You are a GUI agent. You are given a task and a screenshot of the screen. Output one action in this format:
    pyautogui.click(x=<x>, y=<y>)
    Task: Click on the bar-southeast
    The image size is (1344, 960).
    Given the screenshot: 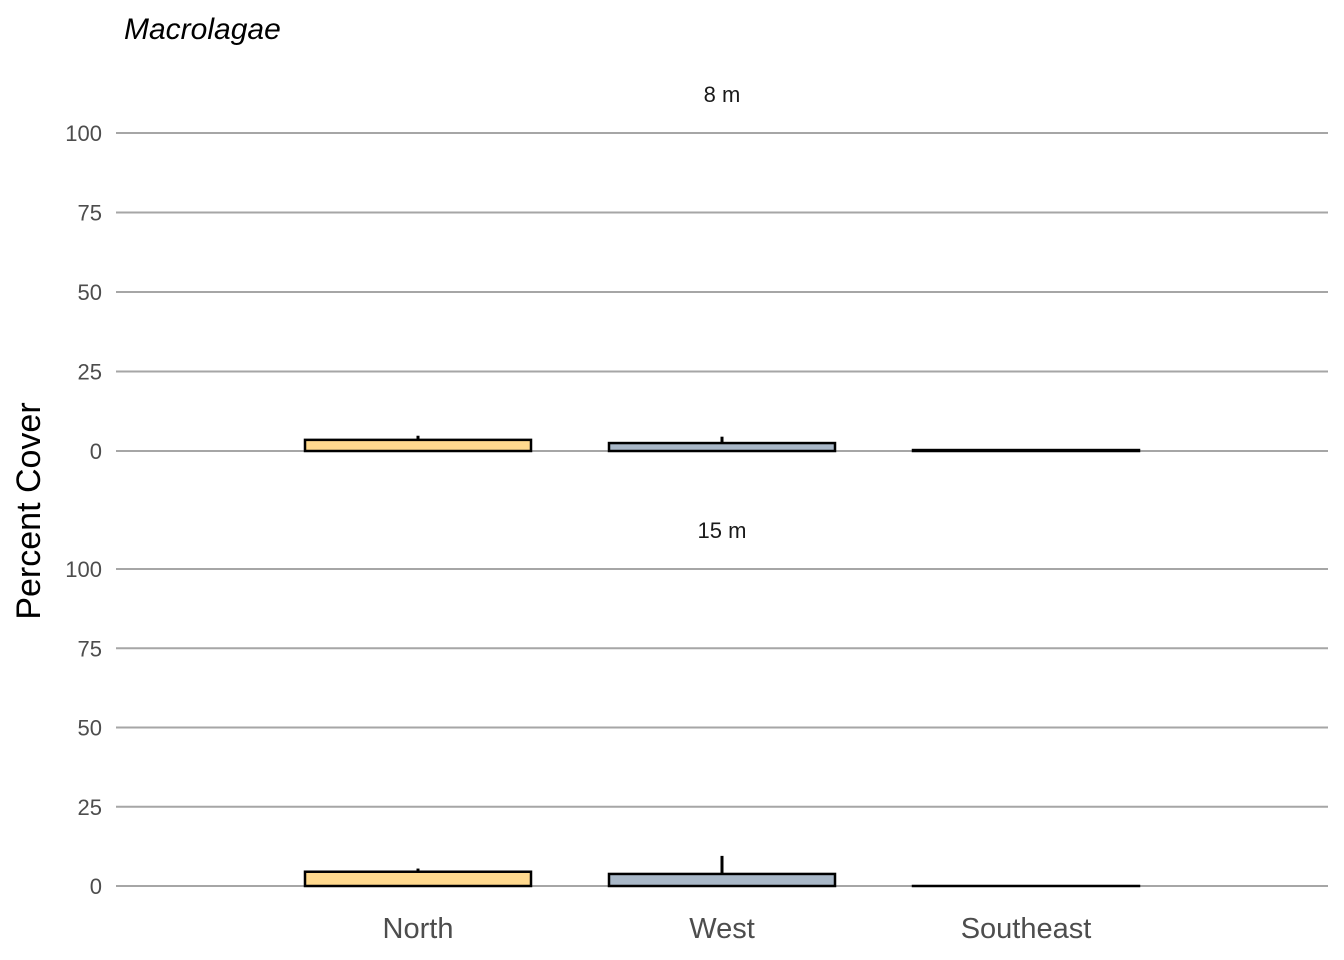 What is the action you would take?
    pyautogui.click(x=1026, y=450)
    